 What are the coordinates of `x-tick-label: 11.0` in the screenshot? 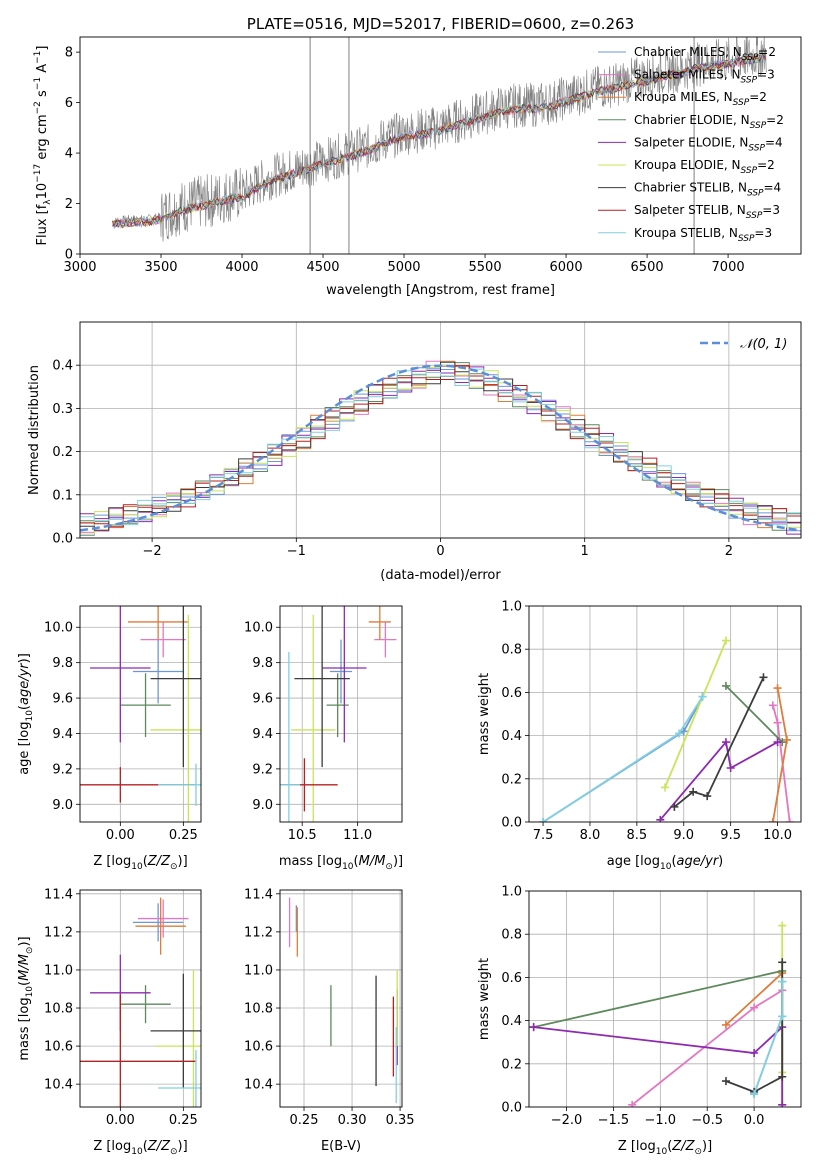 It's located at (357, 835).